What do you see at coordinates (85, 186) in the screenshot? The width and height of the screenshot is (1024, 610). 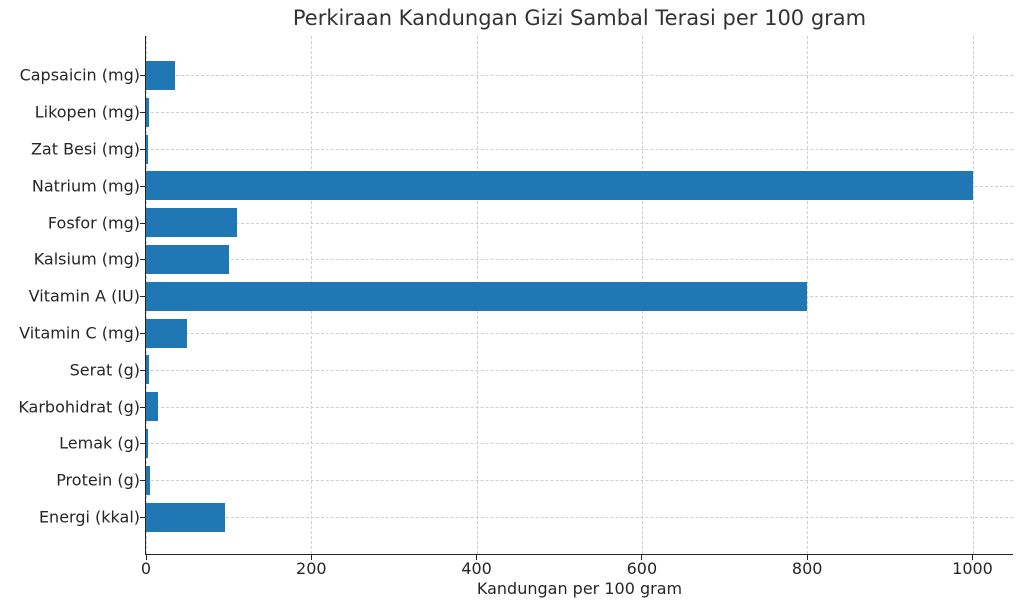 I see `y-tick-label: Natrium (mg)` at bounding box center [85, 186].